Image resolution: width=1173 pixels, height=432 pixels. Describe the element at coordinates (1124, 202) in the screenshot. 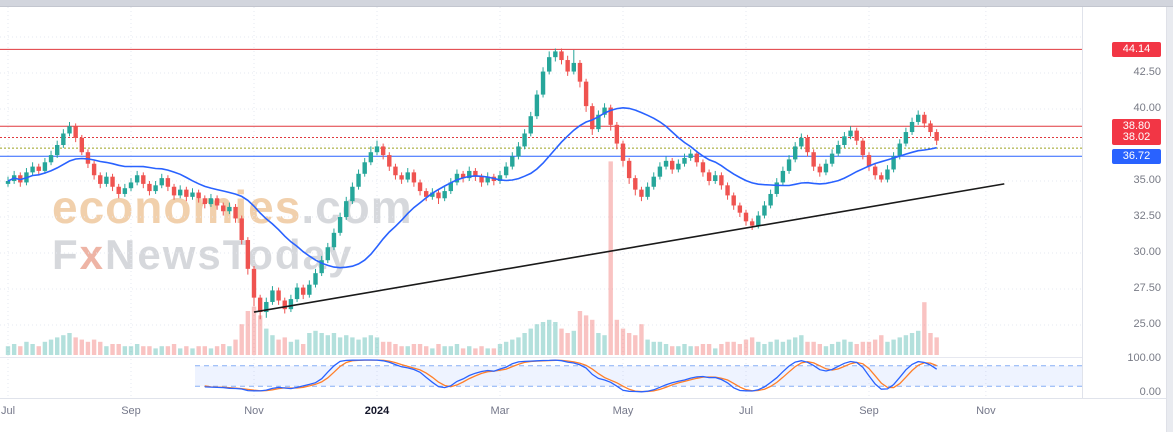

I see `price-axis` at that location.